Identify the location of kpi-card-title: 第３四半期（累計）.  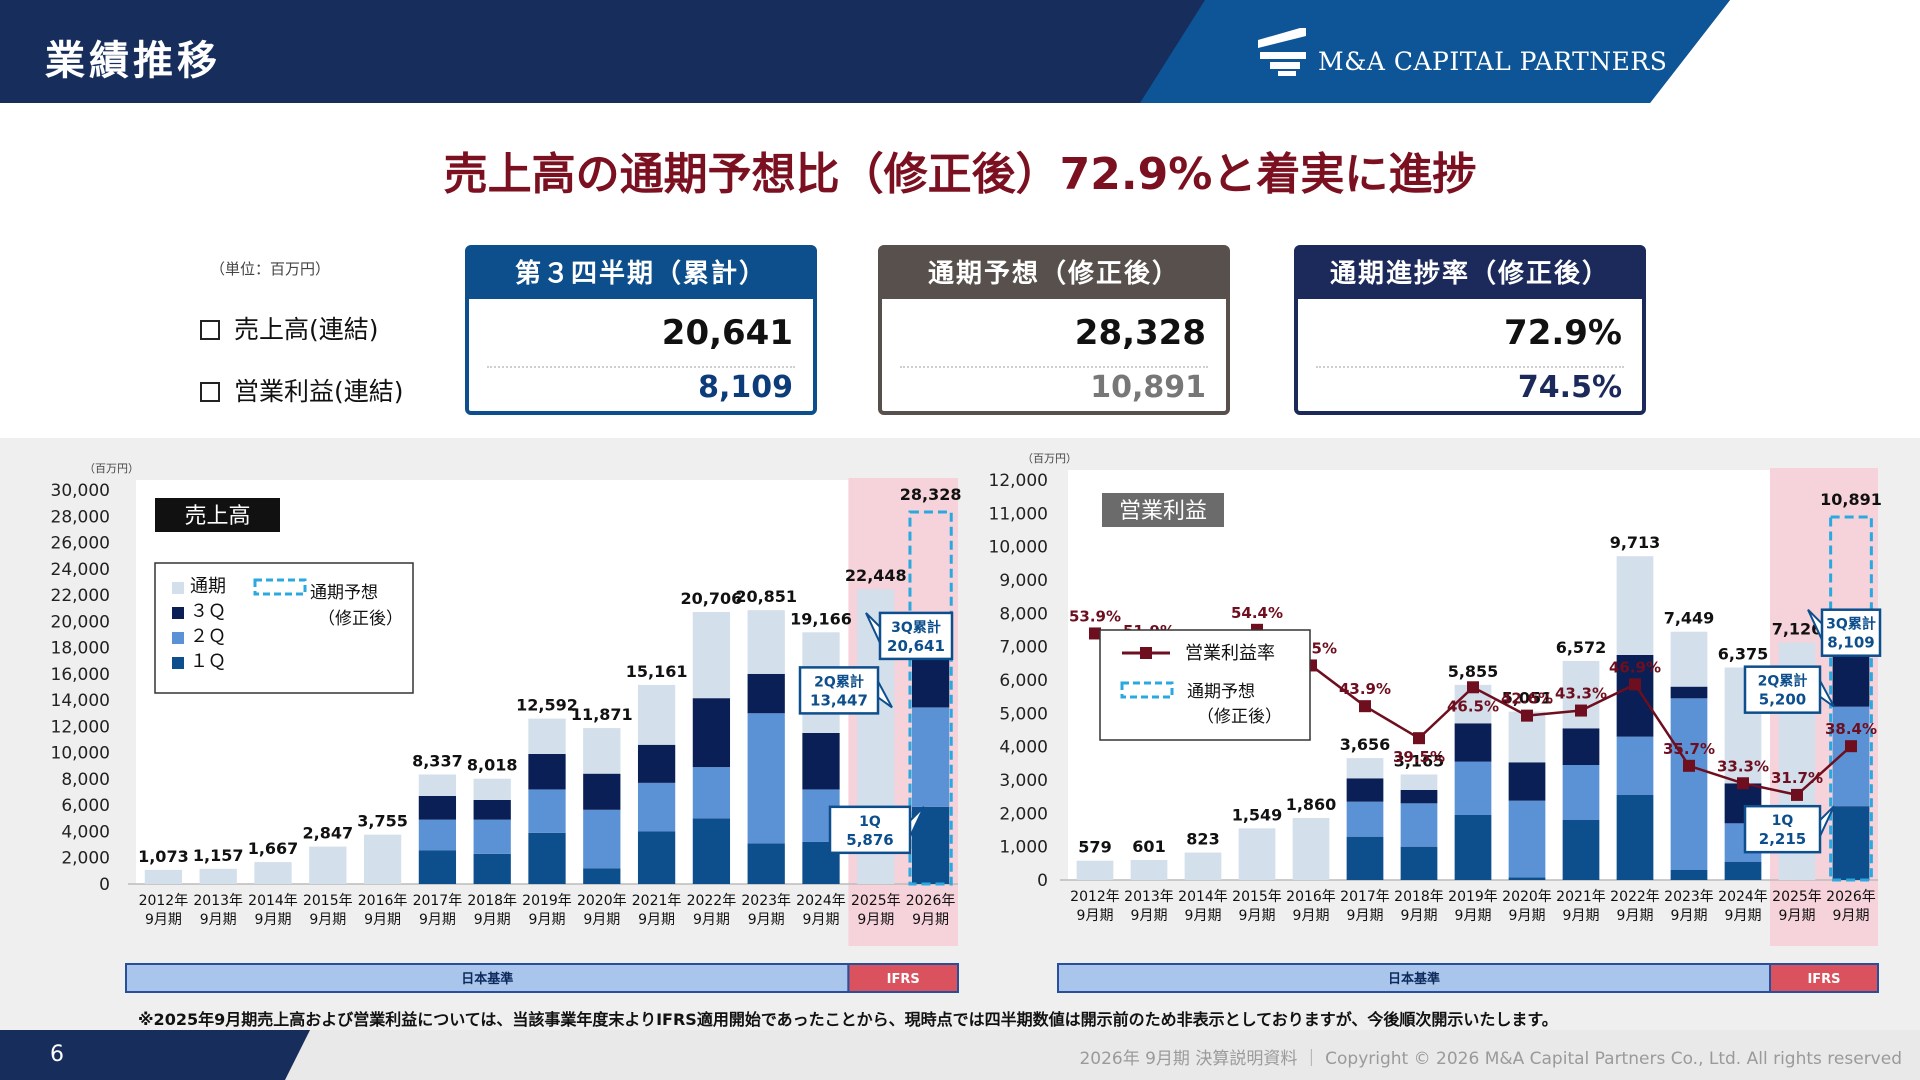
(641, 274).